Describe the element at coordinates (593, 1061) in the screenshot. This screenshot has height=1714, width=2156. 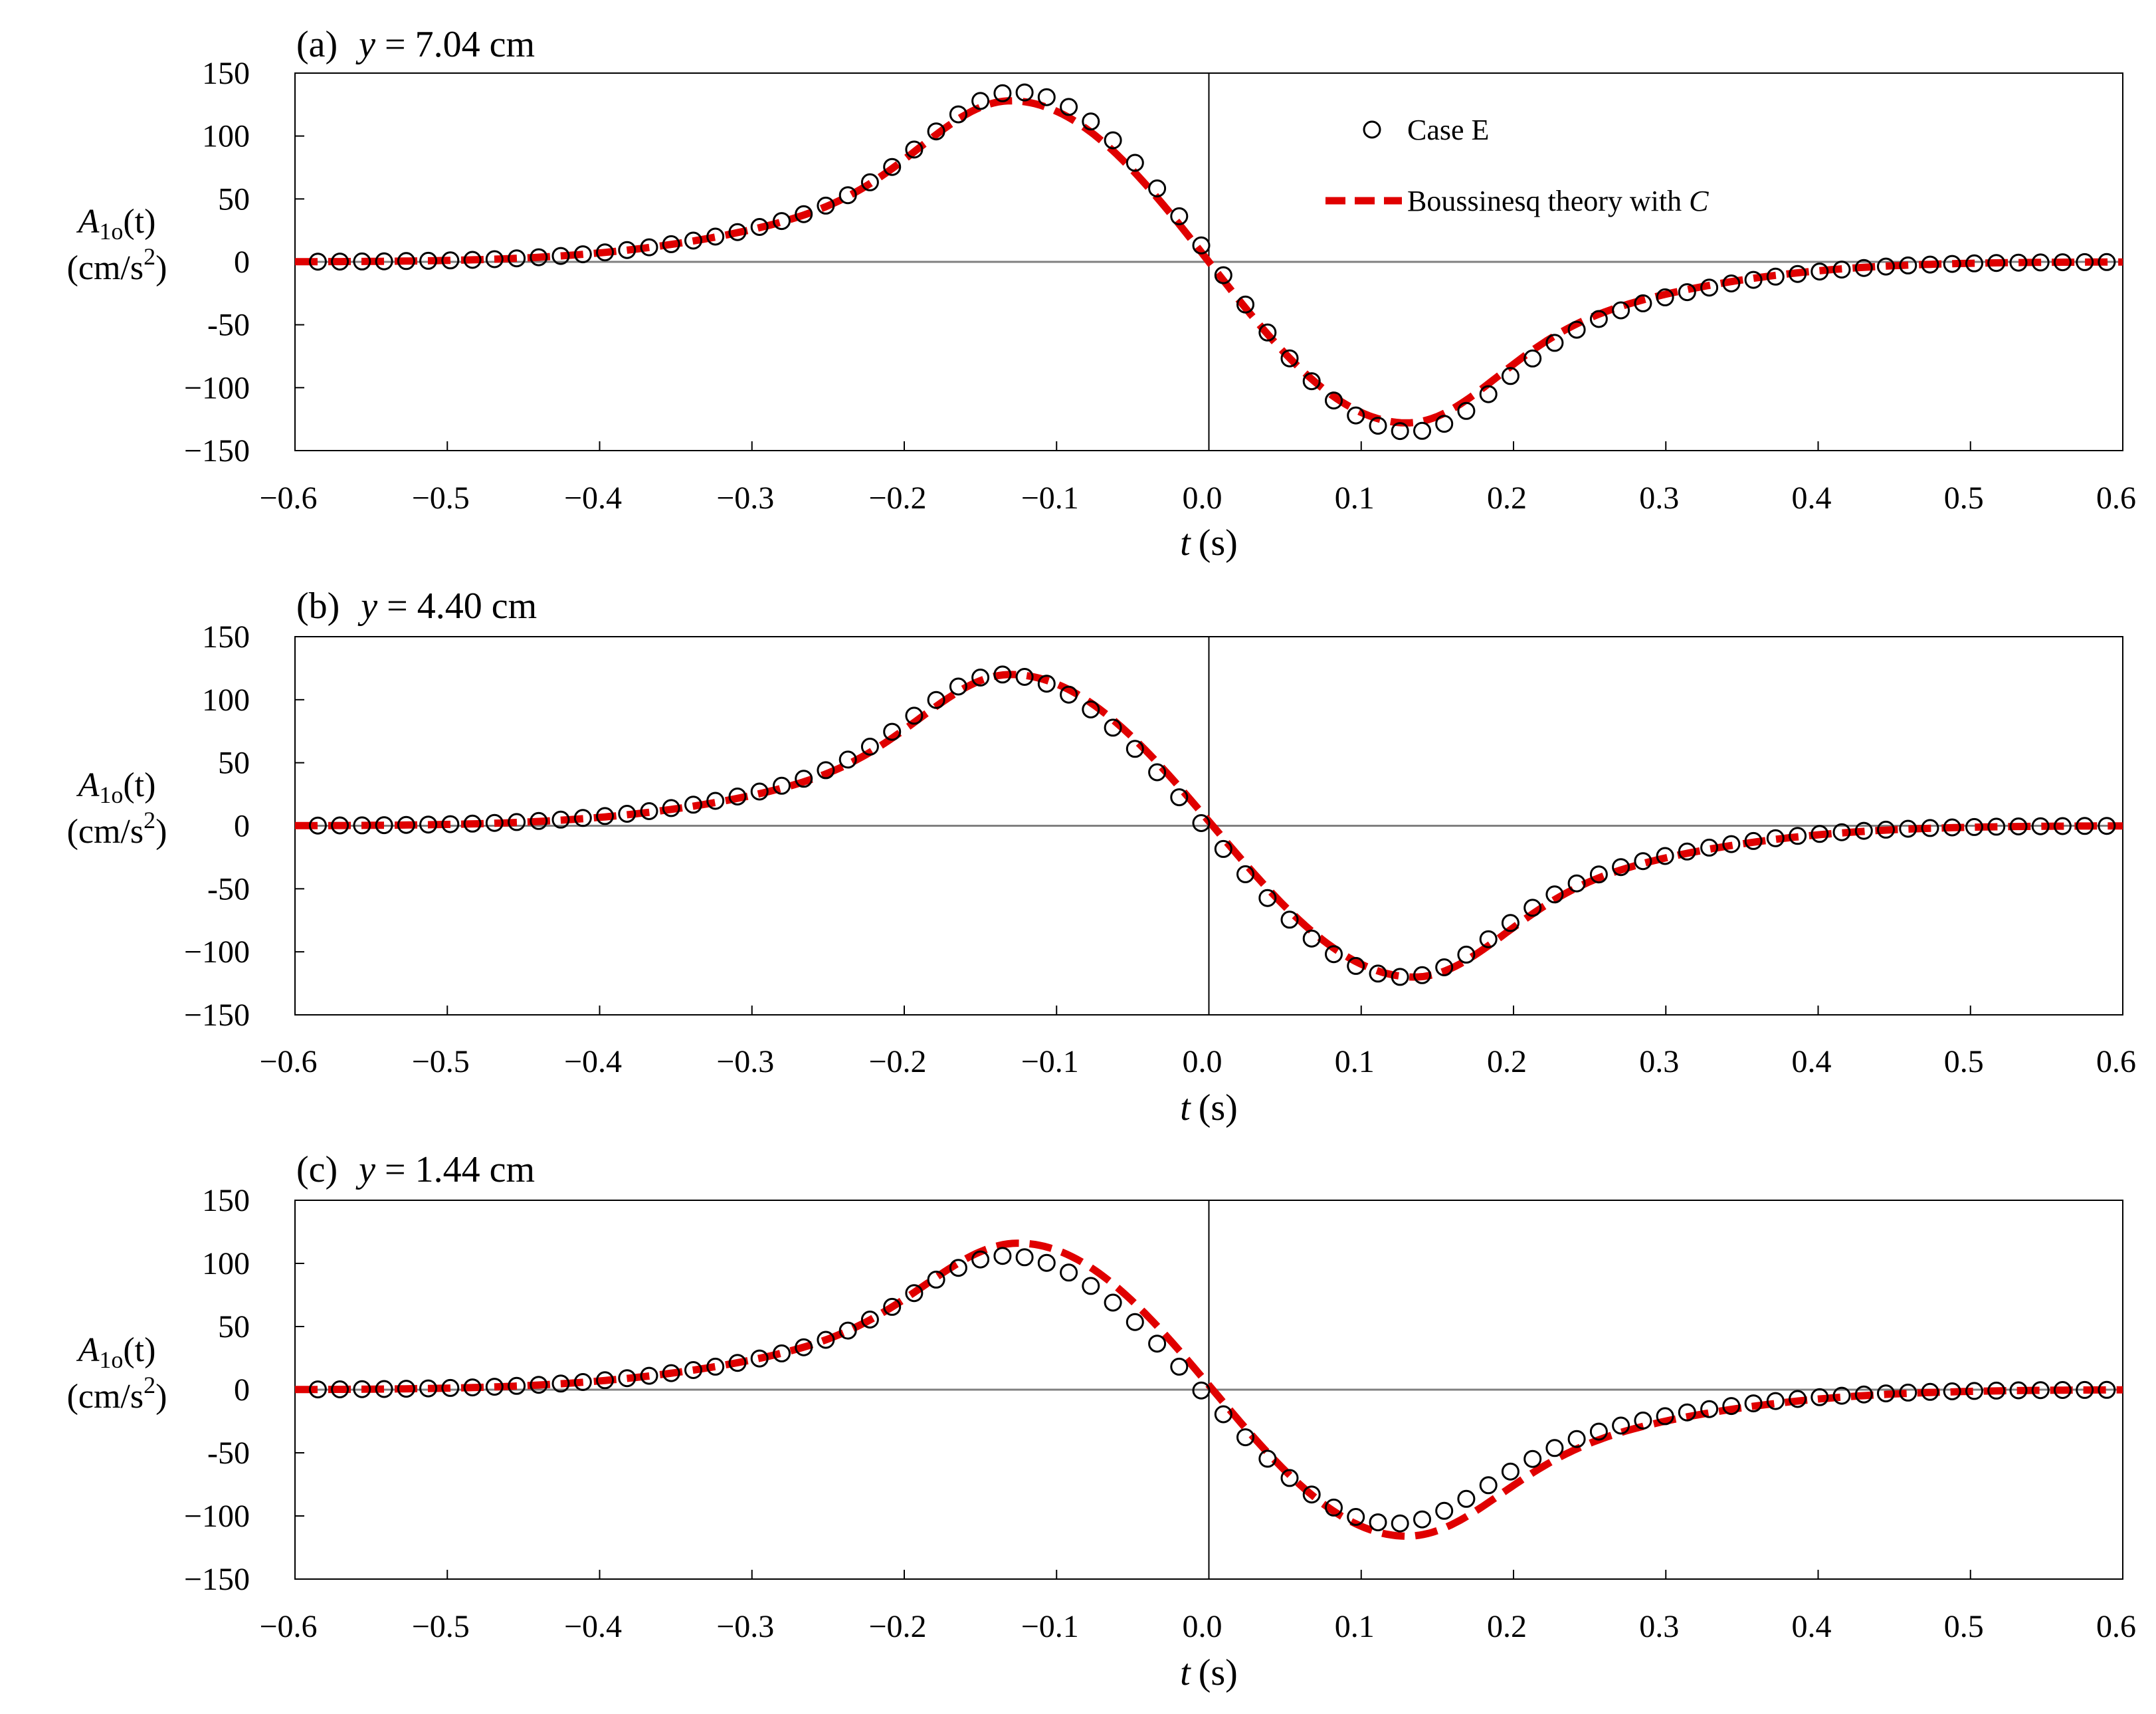
I see `x-tick-label: −0.4` at that location.